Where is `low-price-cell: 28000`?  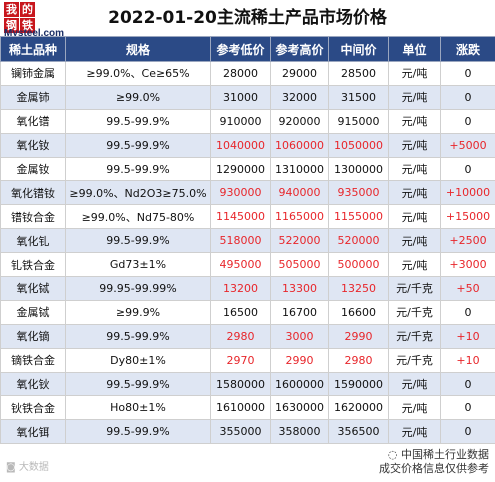
low-price-cell: 28000 is located at coordinates (240, 73).